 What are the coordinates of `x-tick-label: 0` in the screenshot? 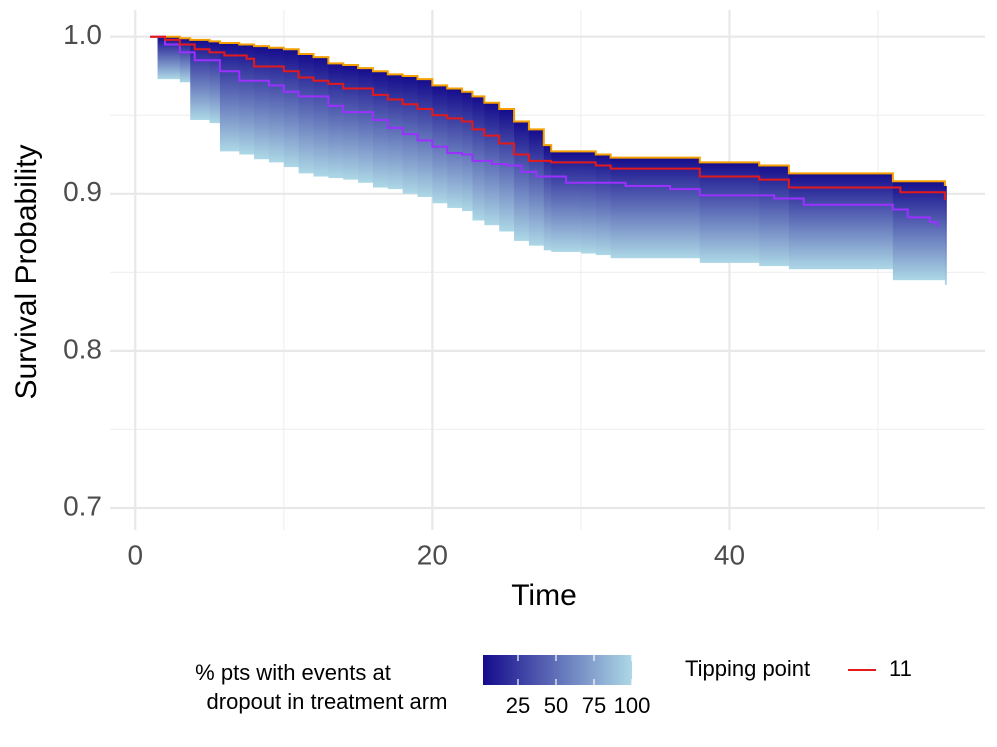 It's located at (135, 554).